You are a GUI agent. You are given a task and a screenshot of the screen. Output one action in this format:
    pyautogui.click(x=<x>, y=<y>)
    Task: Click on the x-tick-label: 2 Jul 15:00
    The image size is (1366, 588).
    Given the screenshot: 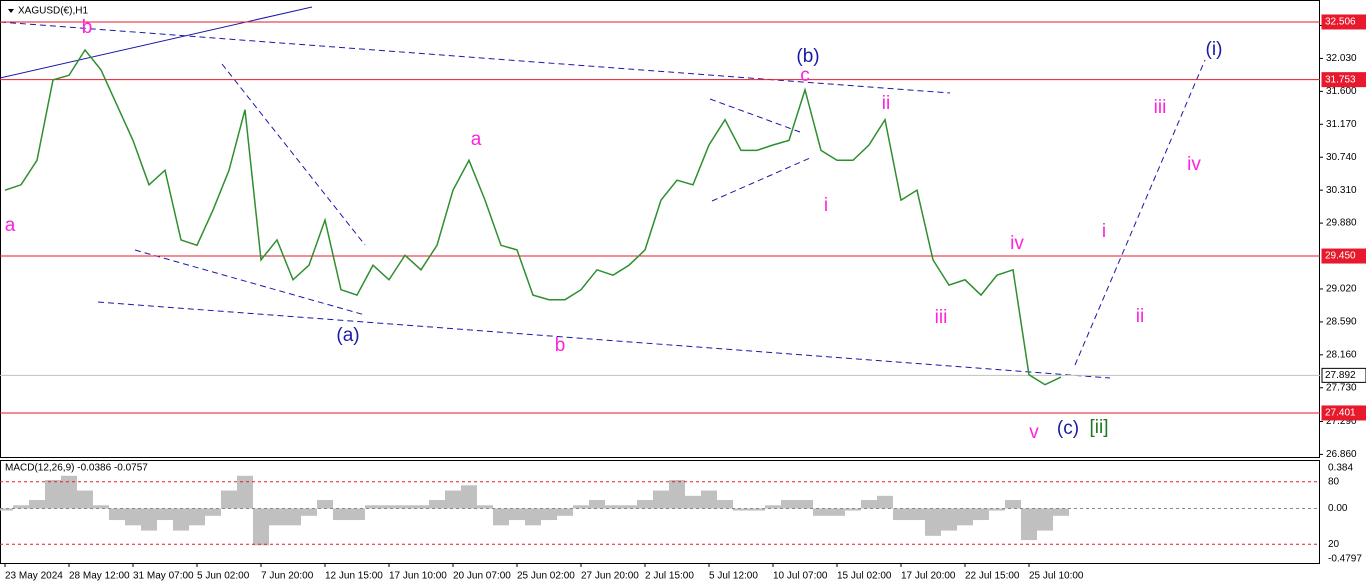 What is the action you would take?
    pyautogui.click(x=669, y=576)
    